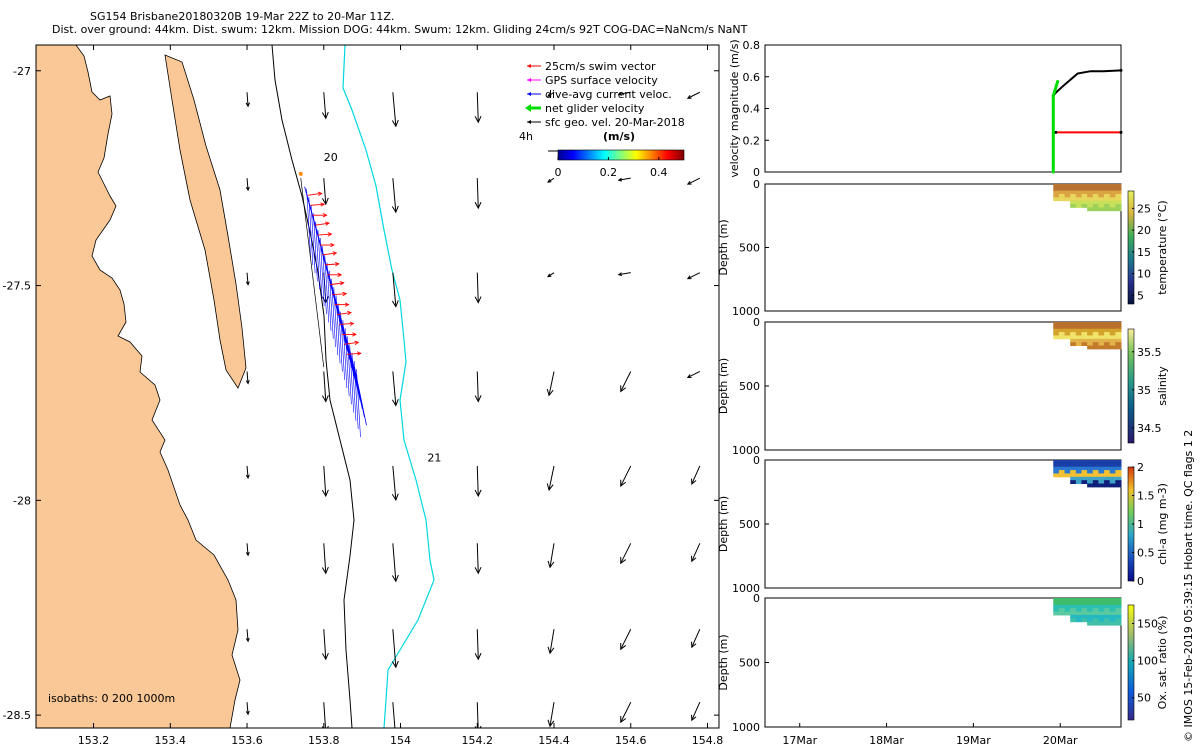 The width and height of the screenshot is (1200, 750). Describe the element at coordinates (599, 94) in the screenshot. I see `legend-dac: dive-avg current veloc.` at that location.